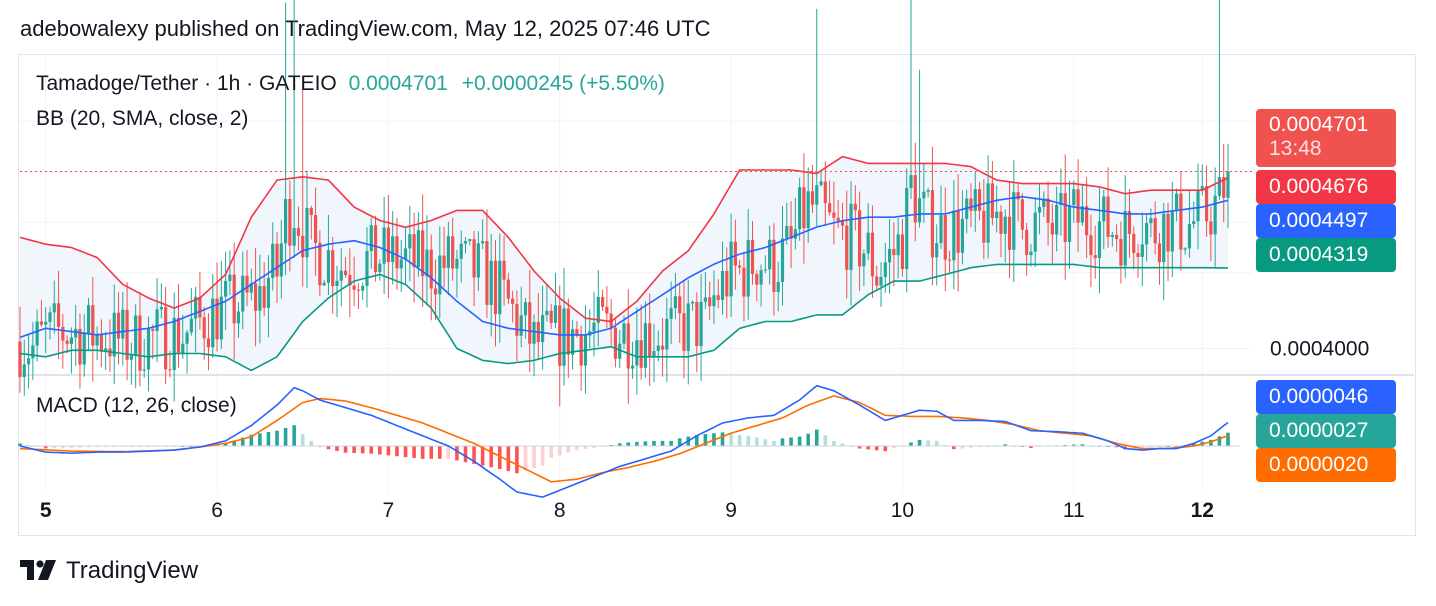  I want to click on x-tick-label: 9, so click(731, 510).